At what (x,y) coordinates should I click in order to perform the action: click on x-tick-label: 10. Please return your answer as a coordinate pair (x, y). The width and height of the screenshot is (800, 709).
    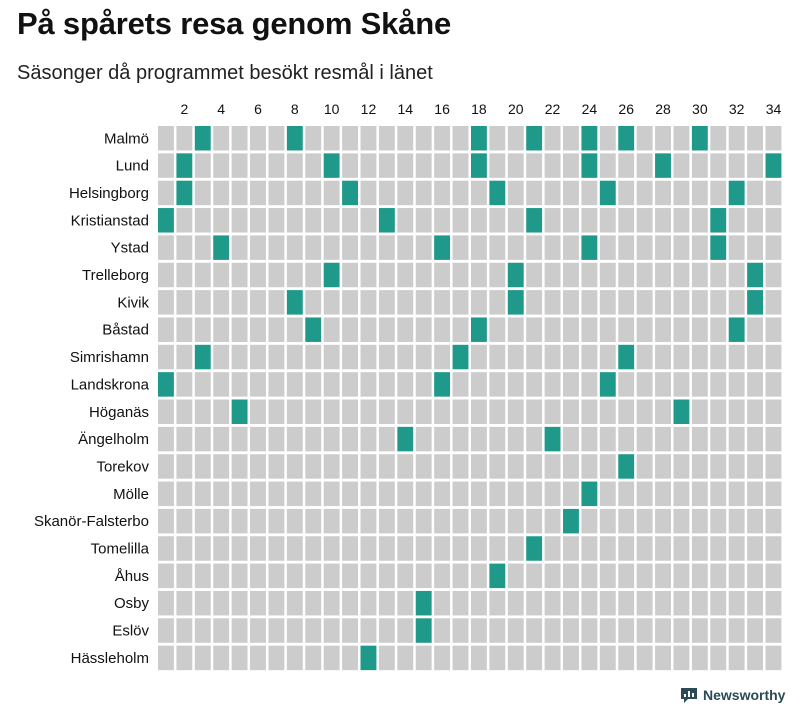
    Looking at the image, I should click on (332, 109).